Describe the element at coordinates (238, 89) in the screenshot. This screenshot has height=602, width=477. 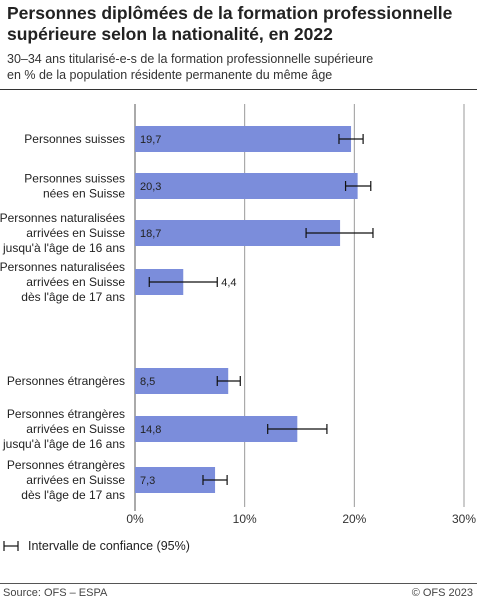
I see `header-separator` at that location.